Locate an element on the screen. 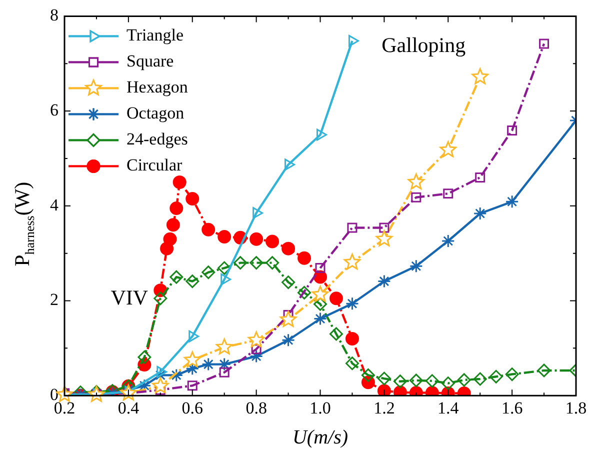  legend-label: Hexagon is located at coordinates (157, 87).